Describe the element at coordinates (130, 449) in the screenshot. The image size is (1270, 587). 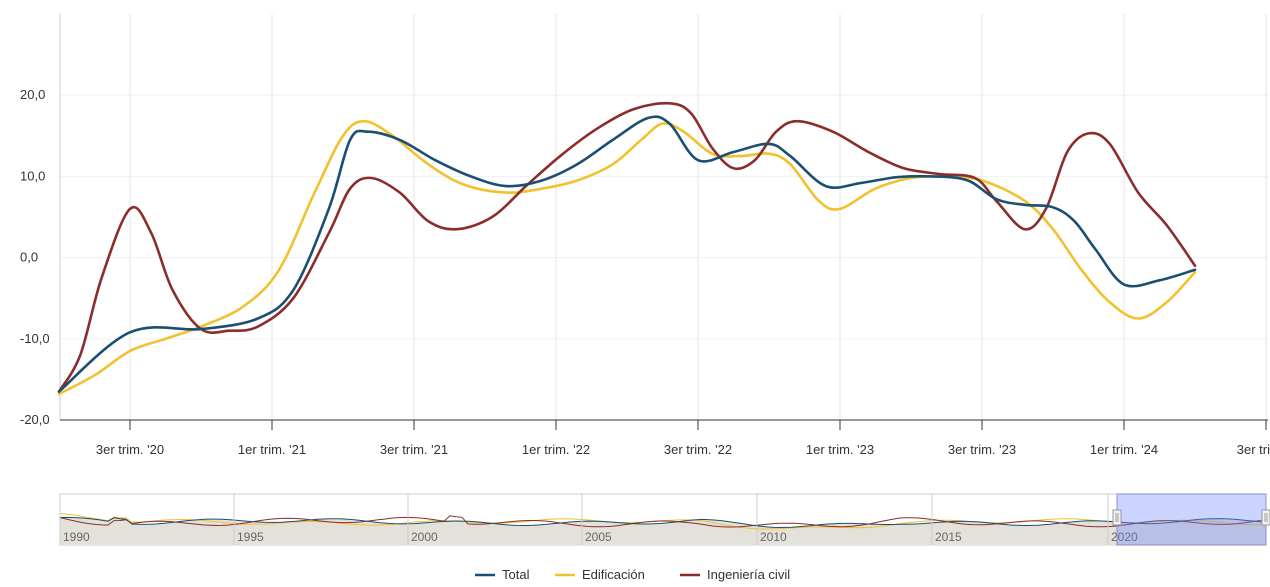
I see `x-tick-label: 3er trim. '20` at that location.